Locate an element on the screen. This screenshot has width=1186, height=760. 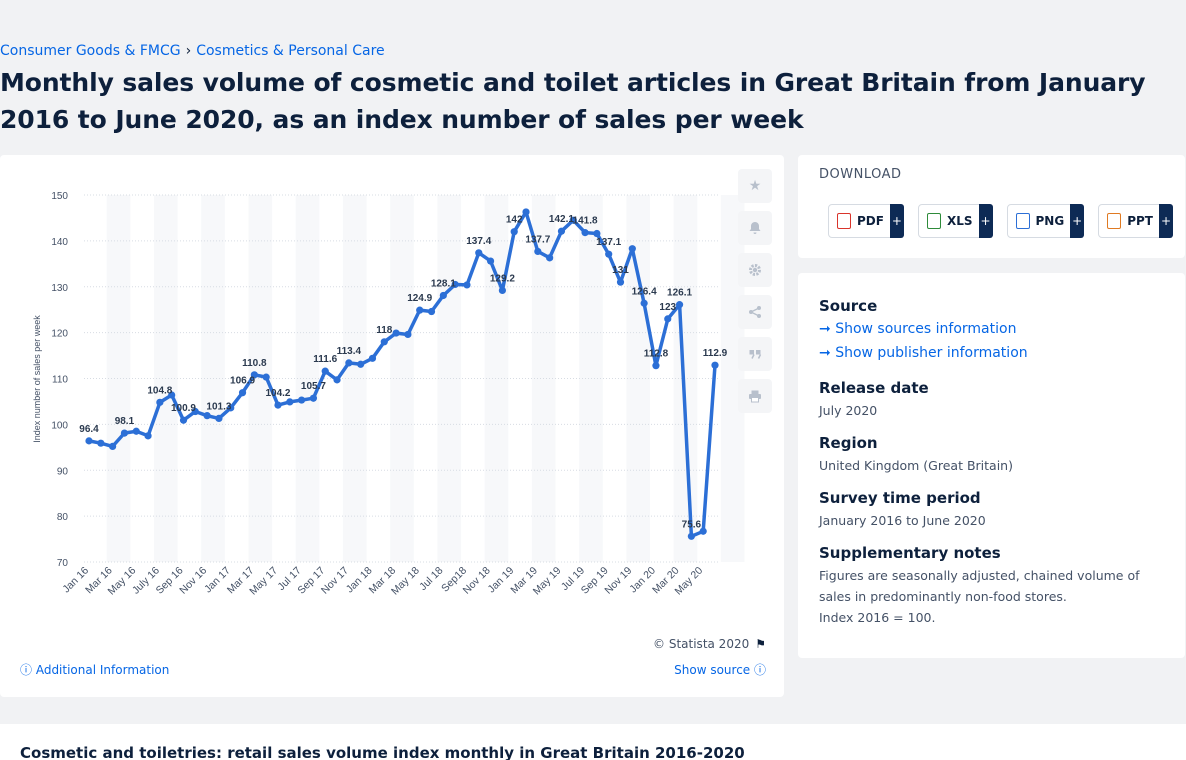
data-label: 104.2 is located at coordinates (277, 393).